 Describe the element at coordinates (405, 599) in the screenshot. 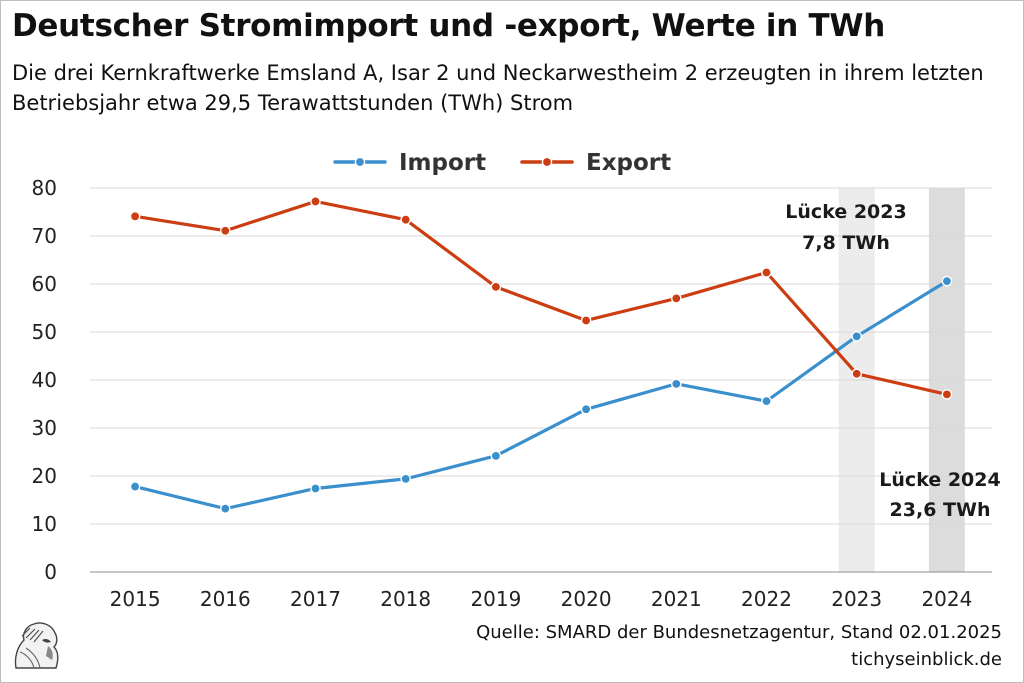

I see `x-tick-label: 2018` at that location.